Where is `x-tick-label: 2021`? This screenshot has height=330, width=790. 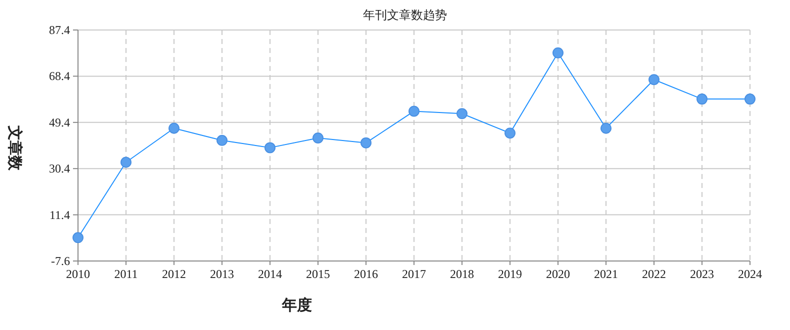
x-tick-label: 2021 is located at coordinates (606, 274).